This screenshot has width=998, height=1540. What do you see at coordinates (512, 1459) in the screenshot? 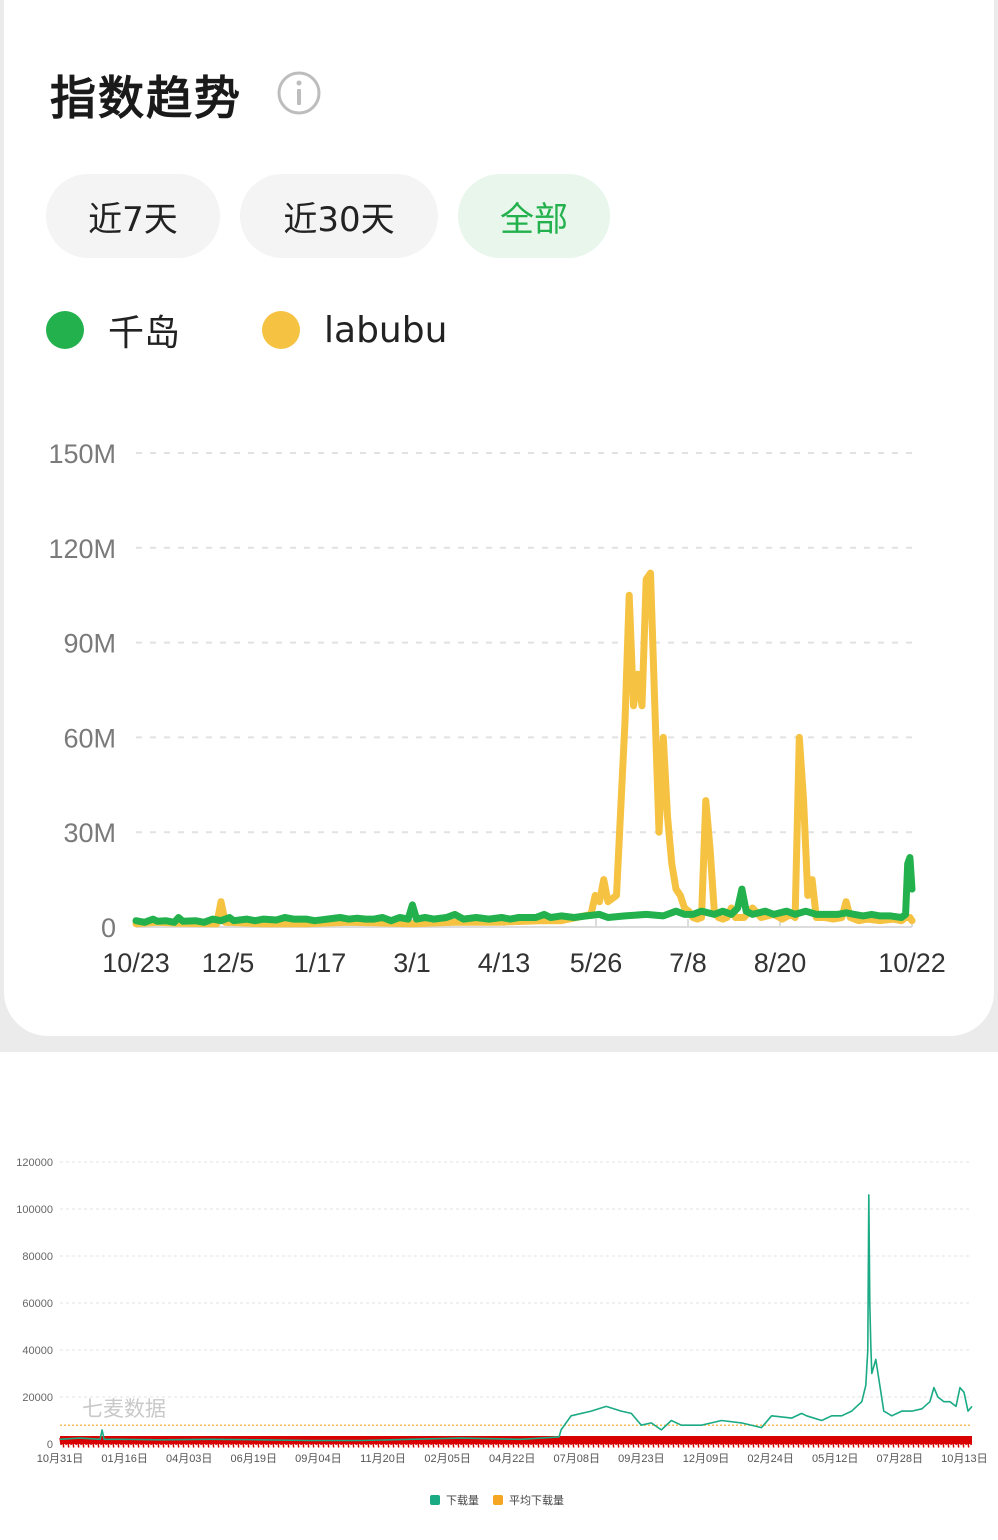
I see `x-tick-label: 04月22日` at bounding box center [512, 1459].